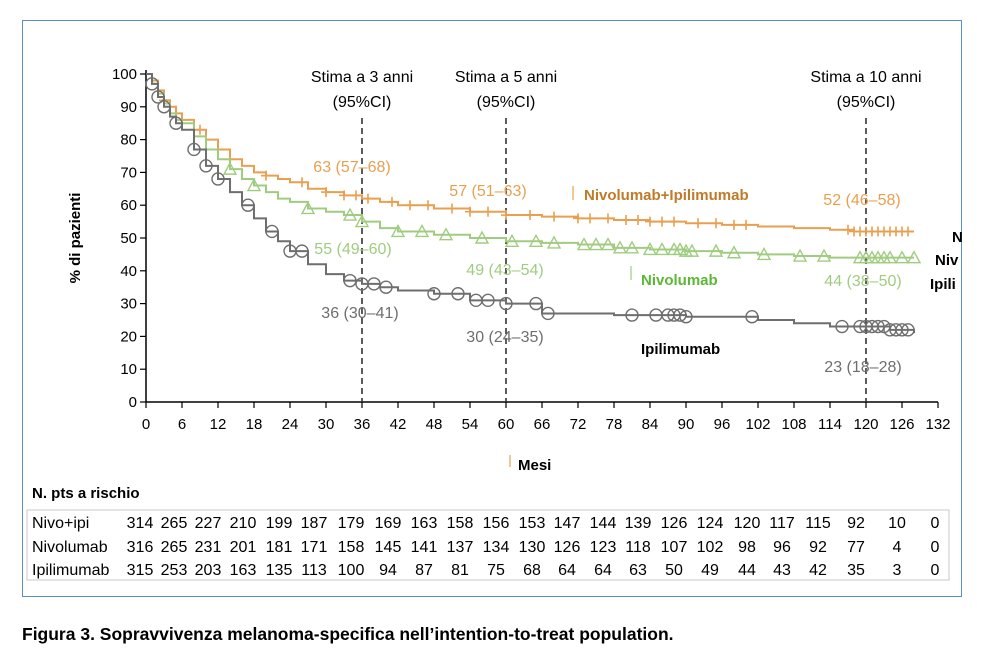  Describe the element at coordinates (830, 424) in the screenshot. I see `x-tick-label: 114` at that location.